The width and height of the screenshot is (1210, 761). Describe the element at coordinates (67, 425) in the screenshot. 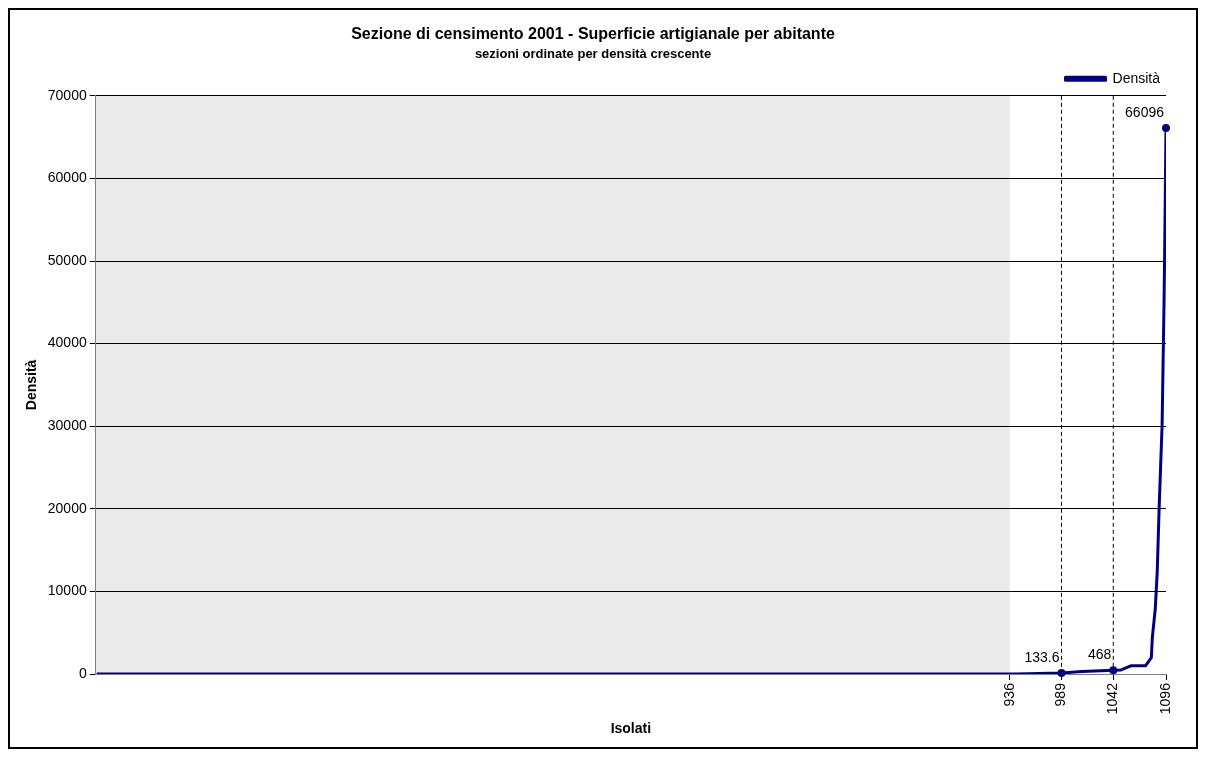

I see `y-tick-label: 30000` at that location.